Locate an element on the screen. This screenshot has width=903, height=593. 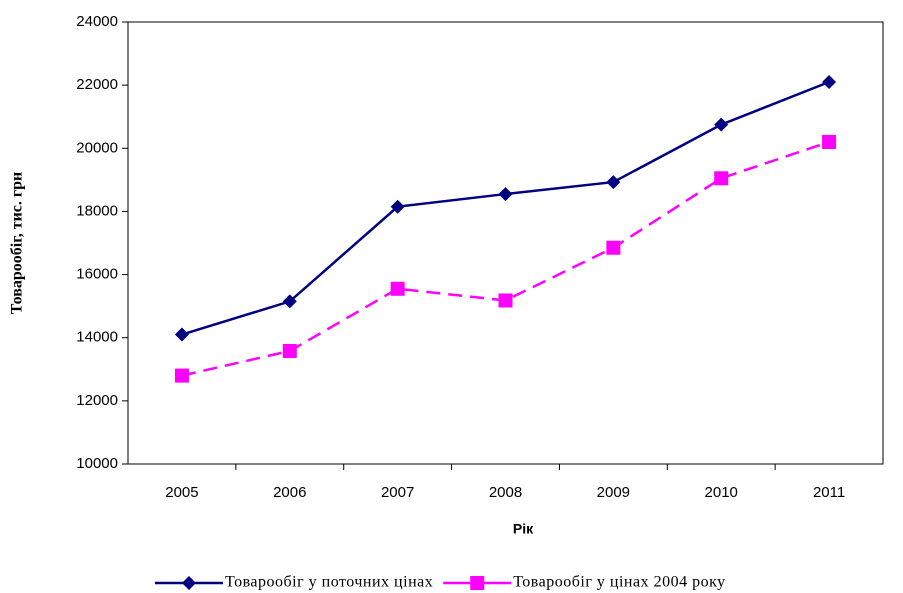
x-tick-label: 2007 is located at coordinates (397, 492).